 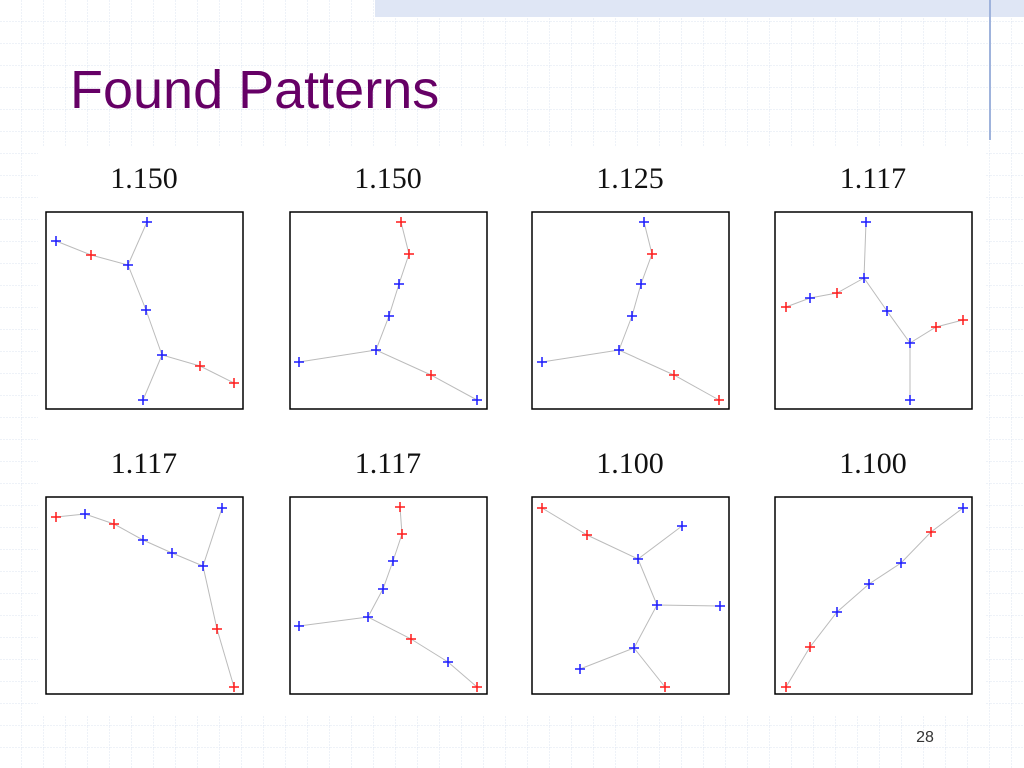 I want to click on slide-title: Found Patterns, so click(x=254, y=90).